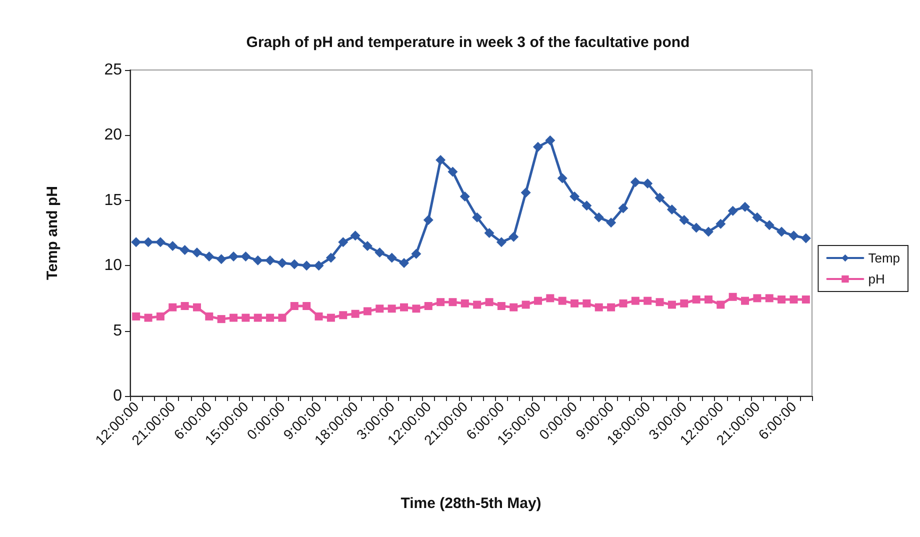 This screenshot has width=920, height=537. What do you see at coordinates (113, 265) in the screenshot?
I see `y-tick-label: 10` at bounding box center [113, 265].